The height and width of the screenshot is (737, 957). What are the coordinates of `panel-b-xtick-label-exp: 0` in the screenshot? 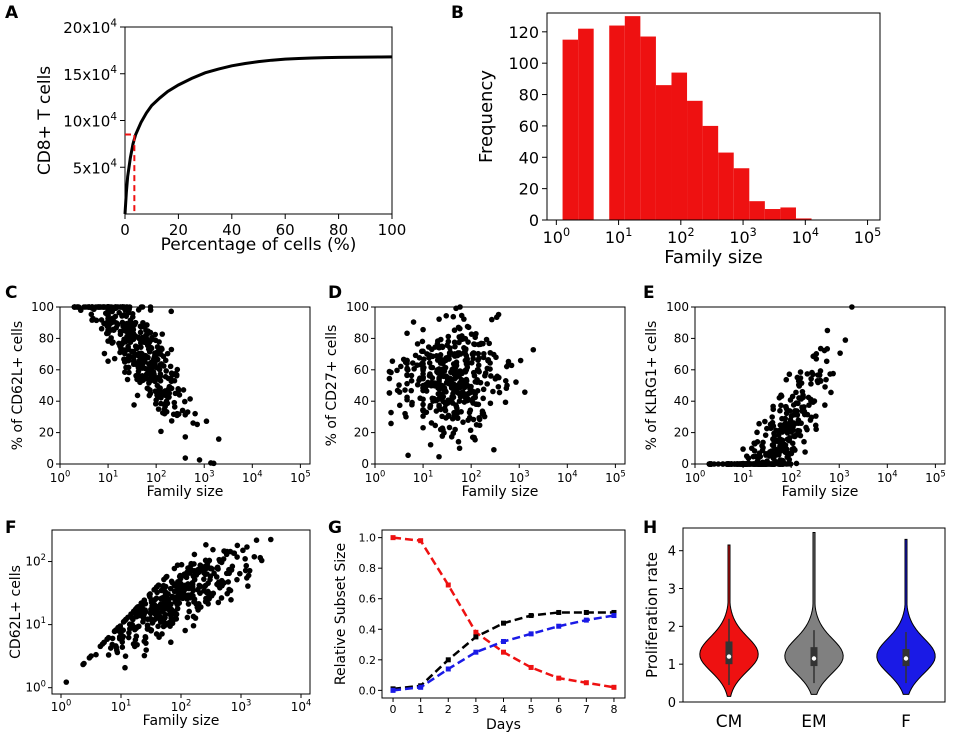 It's located at (566, 232).